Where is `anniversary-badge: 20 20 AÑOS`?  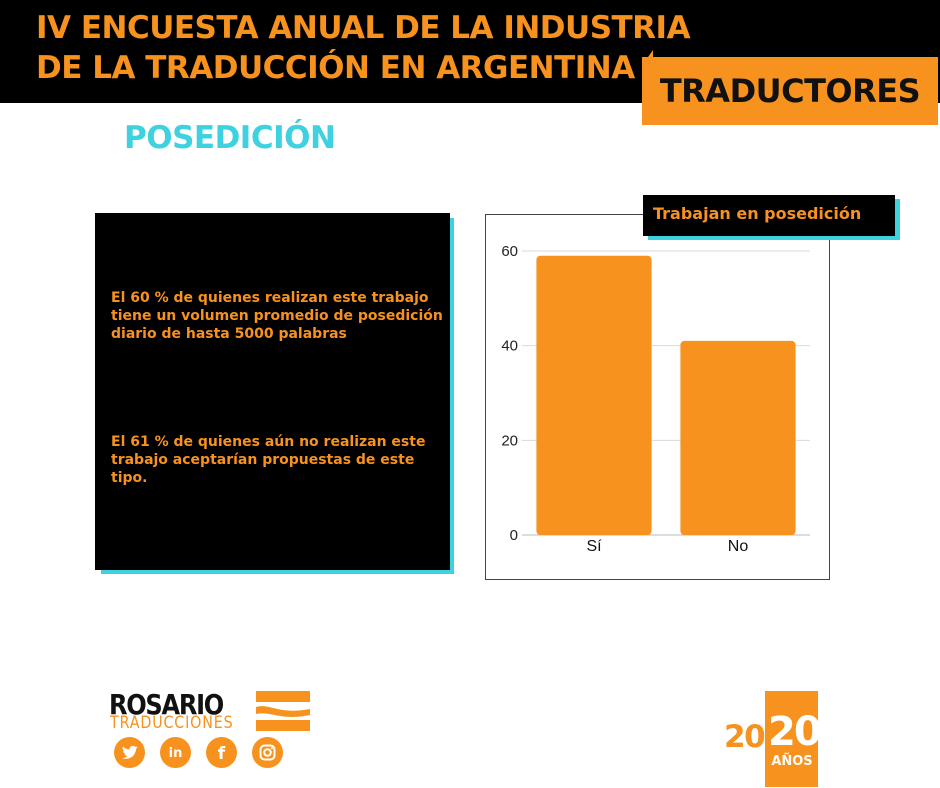 anniversary-badge: 20 20 AÑOS is located at coordinates (773, 739).